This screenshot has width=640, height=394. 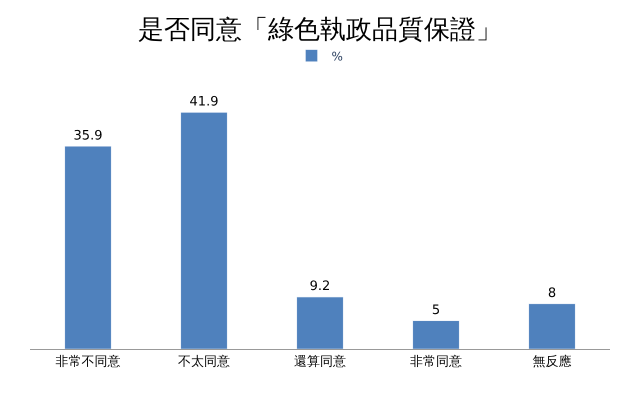 I want to click on data-label: 41.9, so click(x=204, y=102).